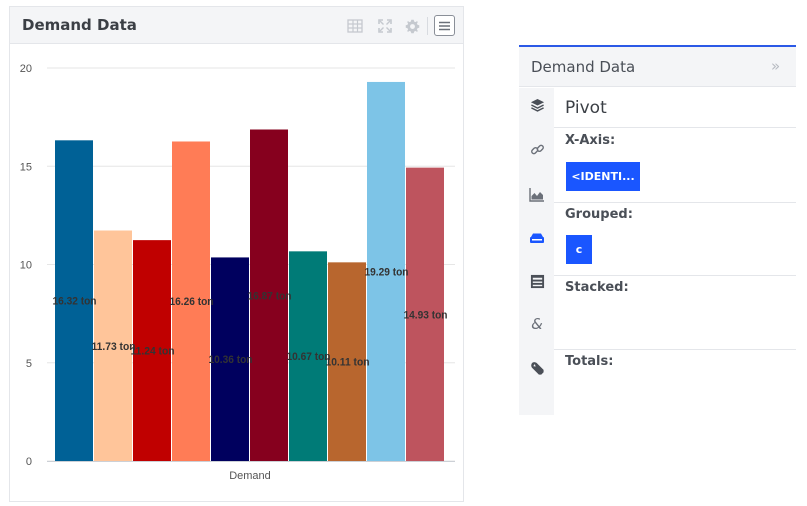 Image resolution: width=807 pixels, height=506 pixels. What do you see at coordinates (597, 287) in the screenshot?
I see `stacked-label: Stacked:` at bounding box center [597, 287].